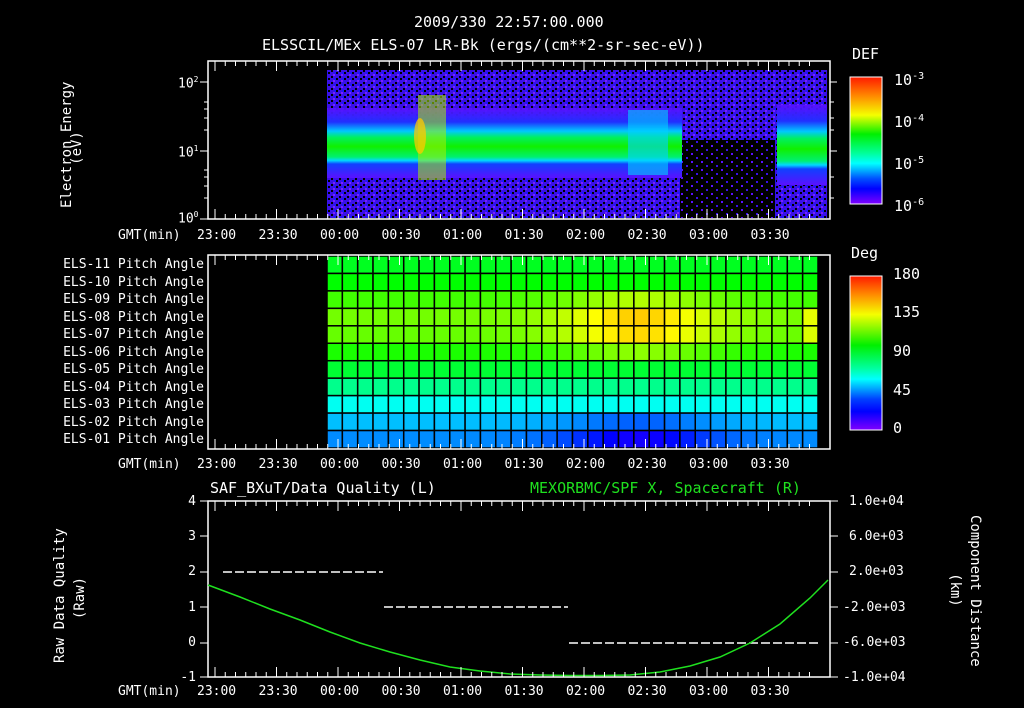  I want to click on pitch-colorbar-label-180: 180, so click(907, 274).